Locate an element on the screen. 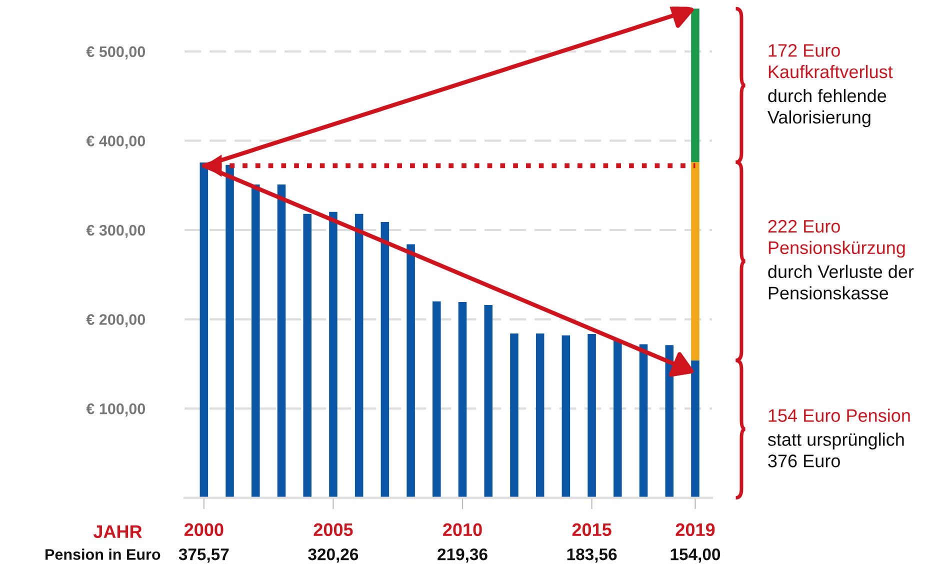  y-tick-label: € 500,00 is located at coordinates (116, 53).